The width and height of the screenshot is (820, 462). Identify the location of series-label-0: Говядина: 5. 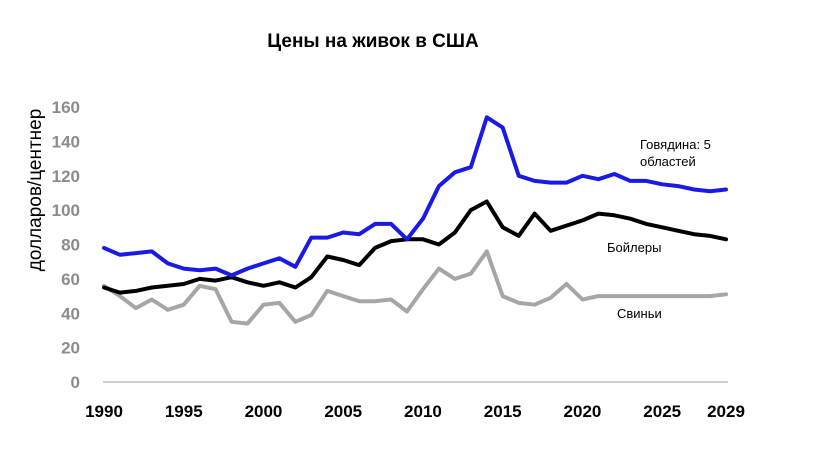
(675, 144).